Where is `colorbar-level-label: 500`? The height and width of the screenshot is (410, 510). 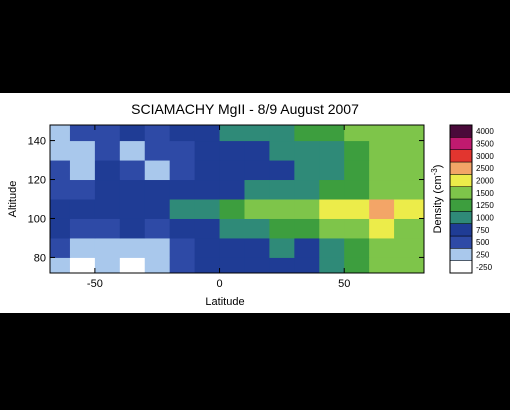
colorbar-level-label: 500 is located at coordinates (483, 242).